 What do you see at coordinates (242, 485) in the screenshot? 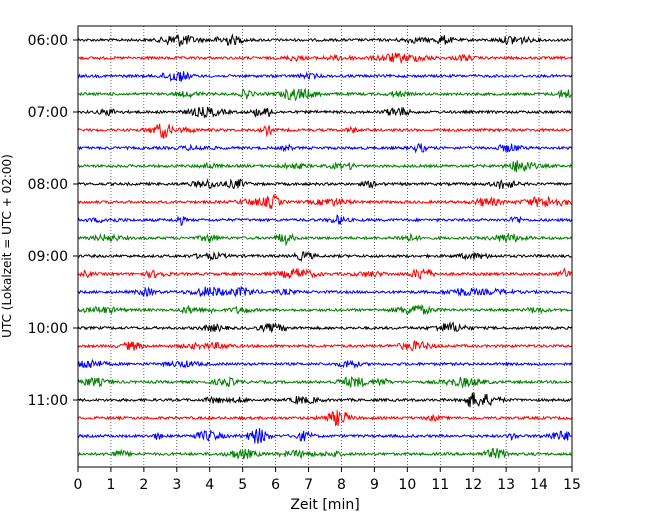
I see `x-tick-label: 5` at bounding box center [242, 485].